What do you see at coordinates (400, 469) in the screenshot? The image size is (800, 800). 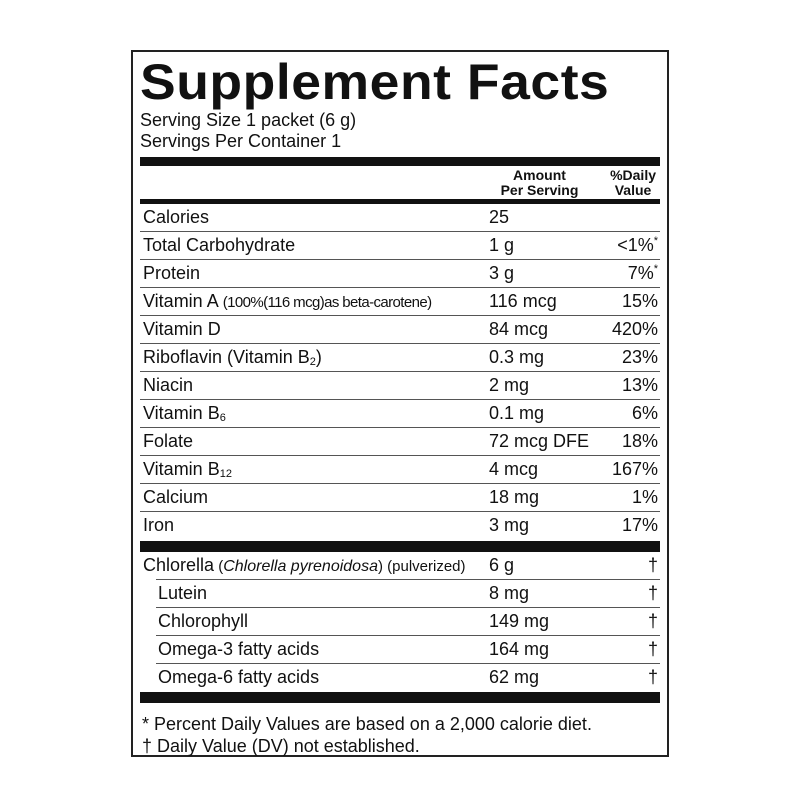 I see `table-row: Vitamin B12 4 mcg 167%` at bounding box center [400, 469].